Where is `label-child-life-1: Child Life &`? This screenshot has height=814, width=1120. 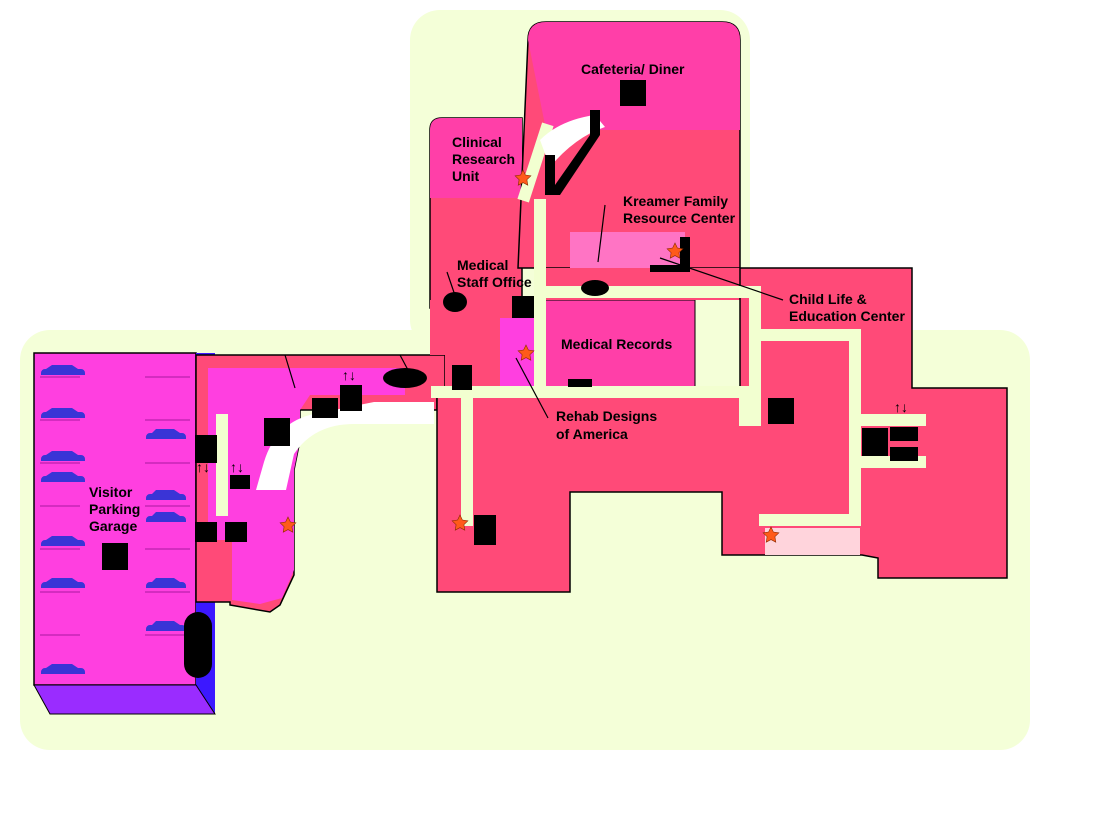
label-child-life-1: Child Life & is located at coordinates (828, 299).